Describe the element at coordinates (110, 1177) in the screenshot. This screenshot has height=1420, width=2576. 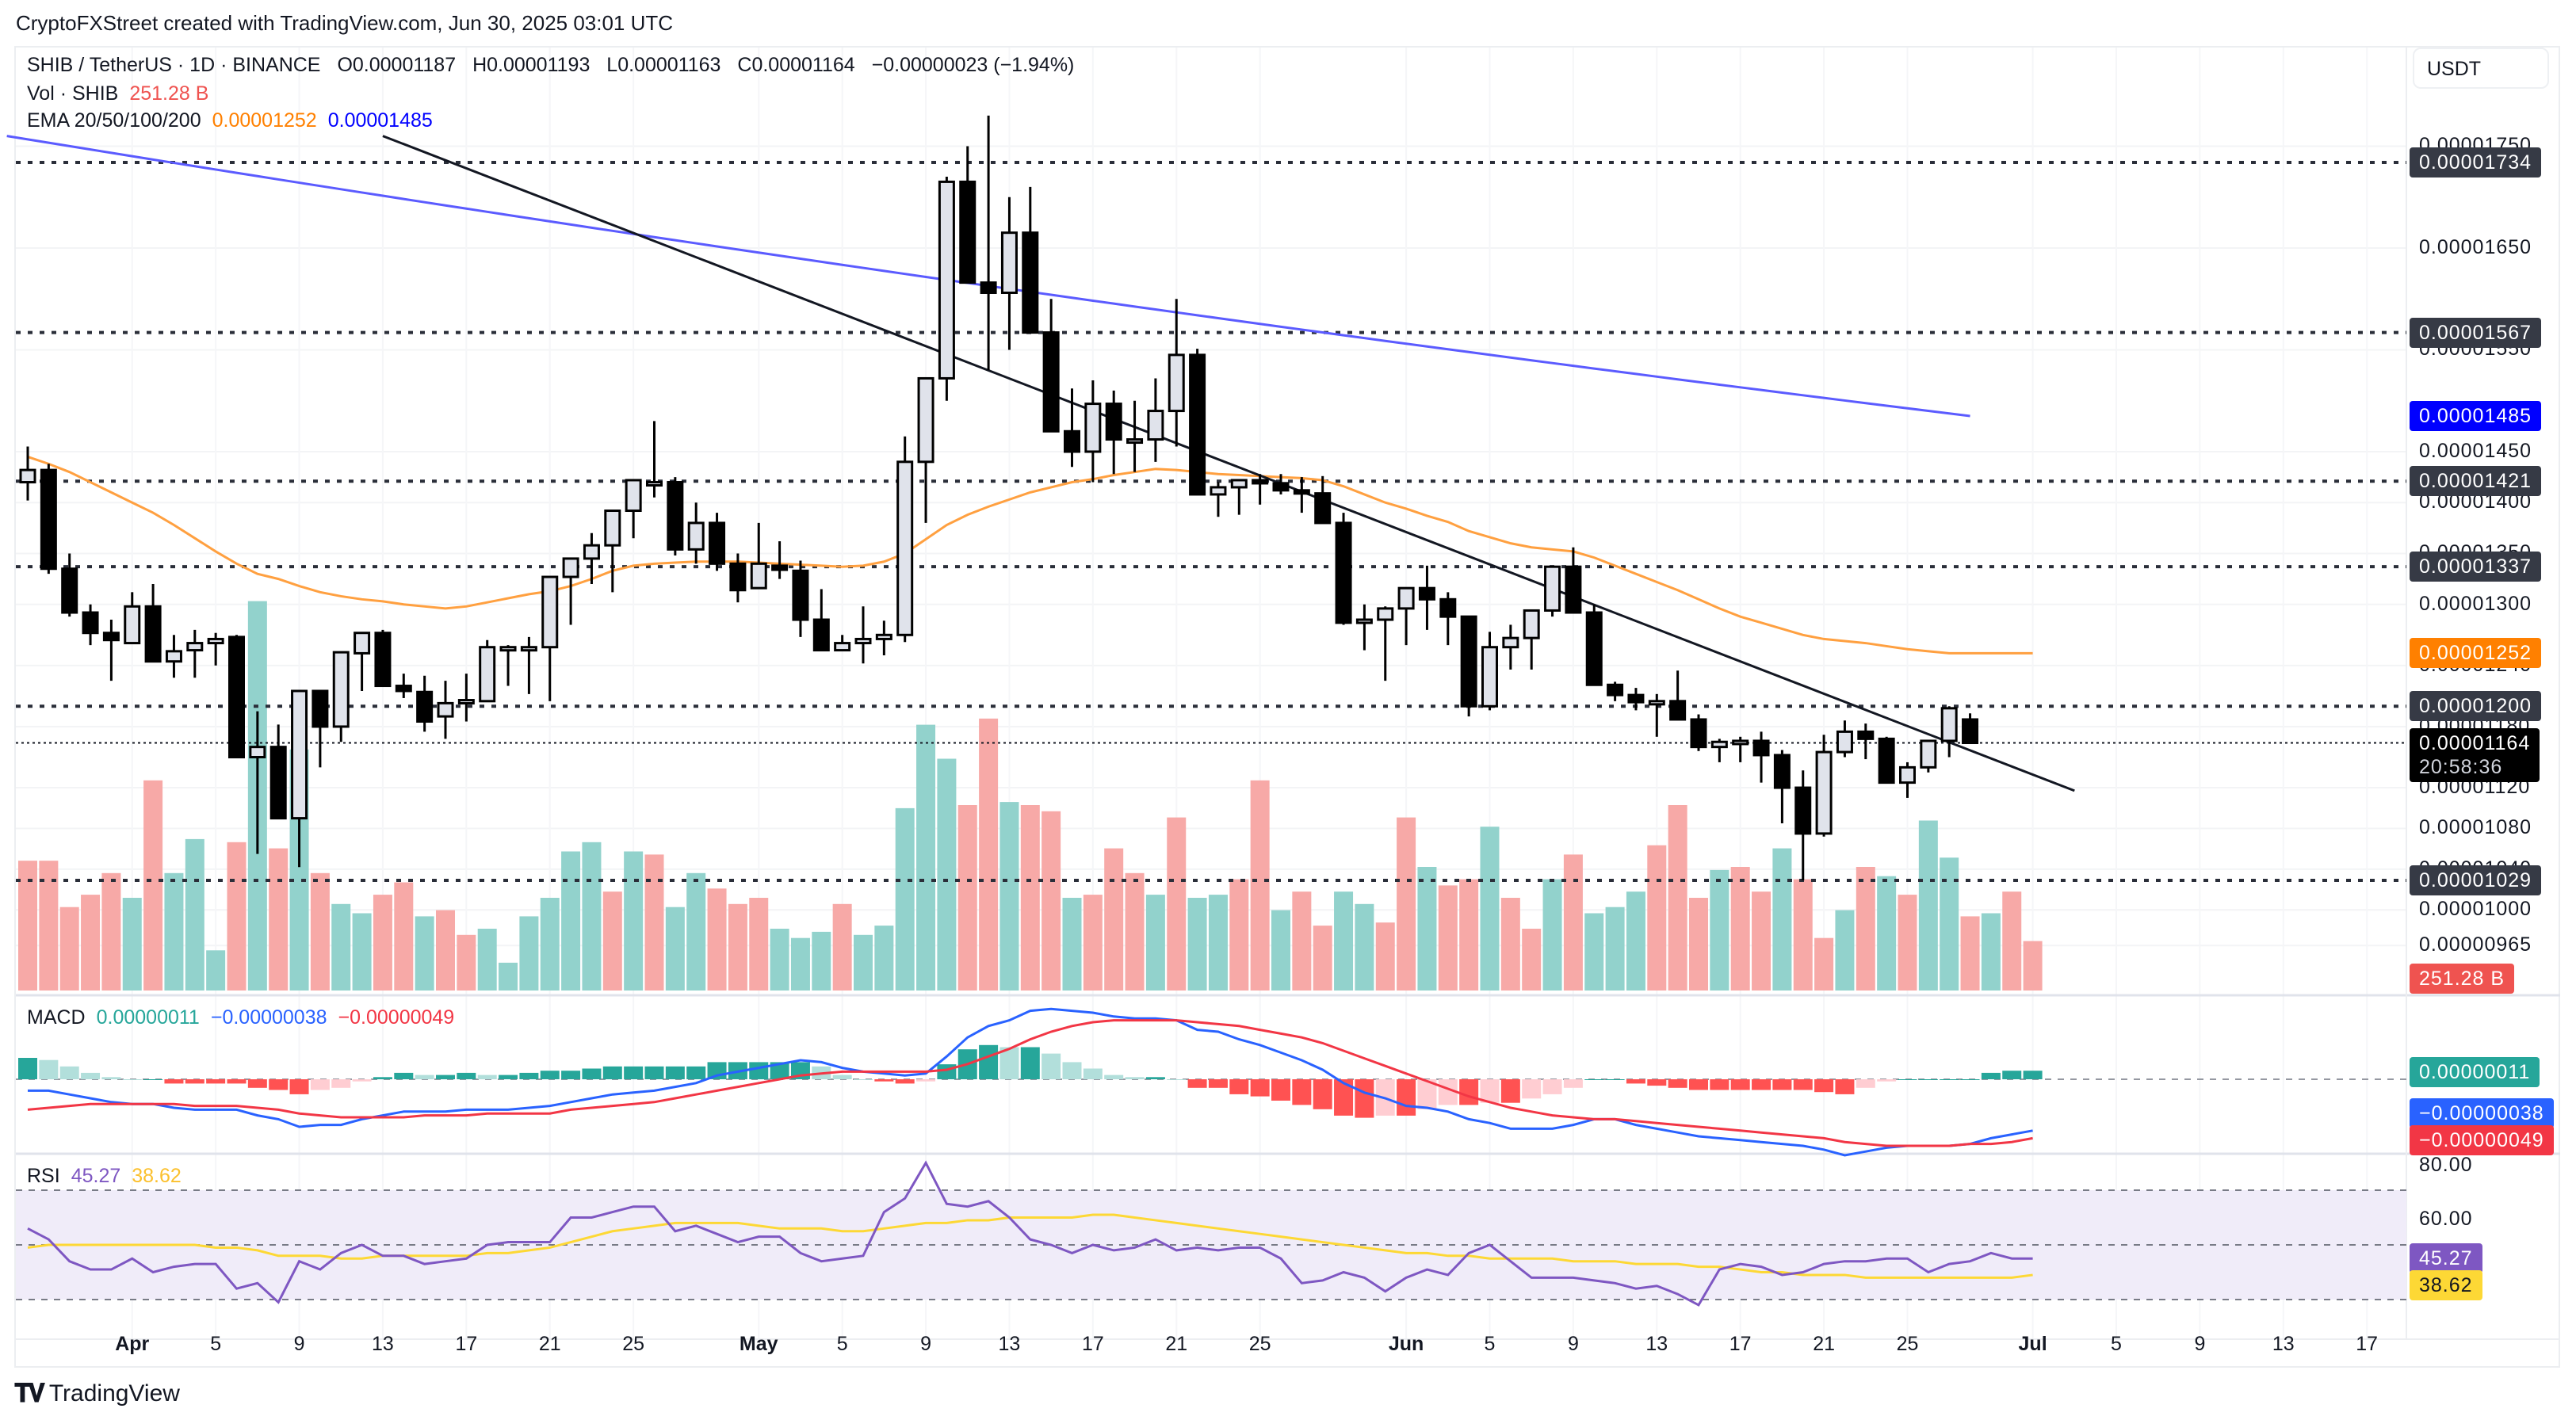
I see `rsi-legend: RSI 45.27 38.62` at that location.